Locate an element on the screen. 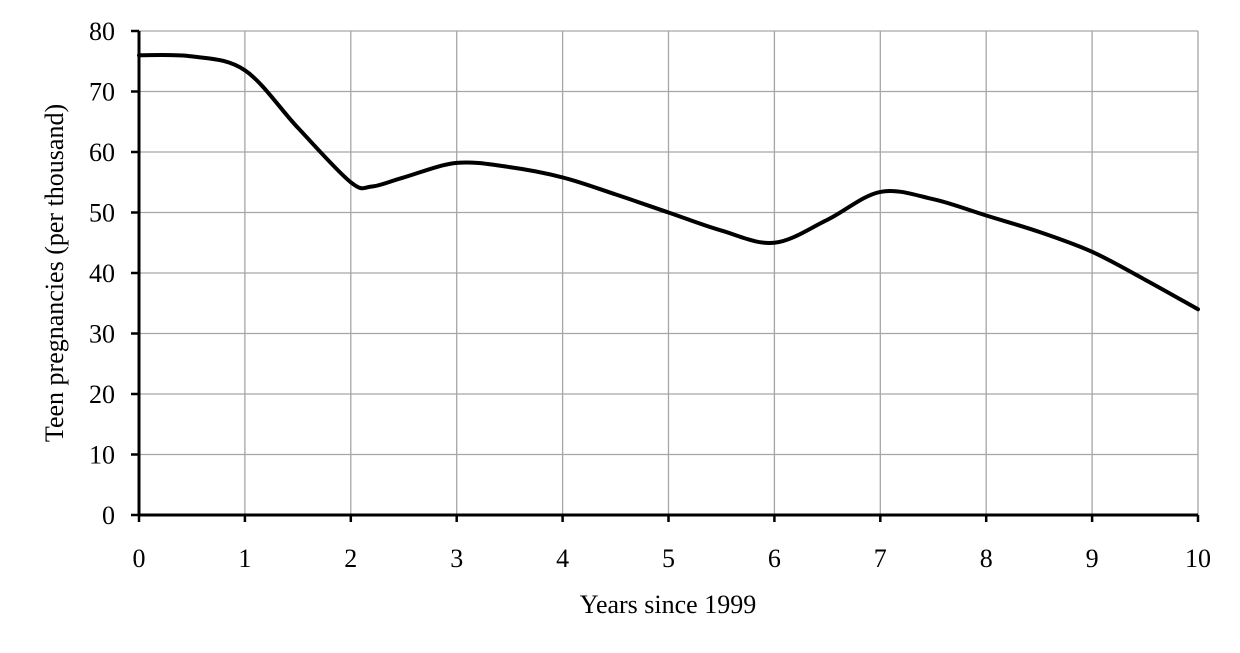 Image resolution: width=1240 pixels, height=653 pixels. x-tick-label: 6 is located at coordinates (774, 558).